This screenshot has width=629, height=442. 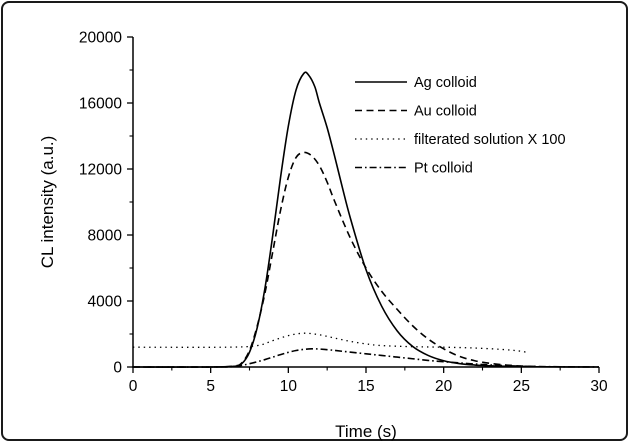 What do you see at coordinates (100, 38) in the screenshot?
I see `y-tick-label: 20000` at bounding box center [100, 38].